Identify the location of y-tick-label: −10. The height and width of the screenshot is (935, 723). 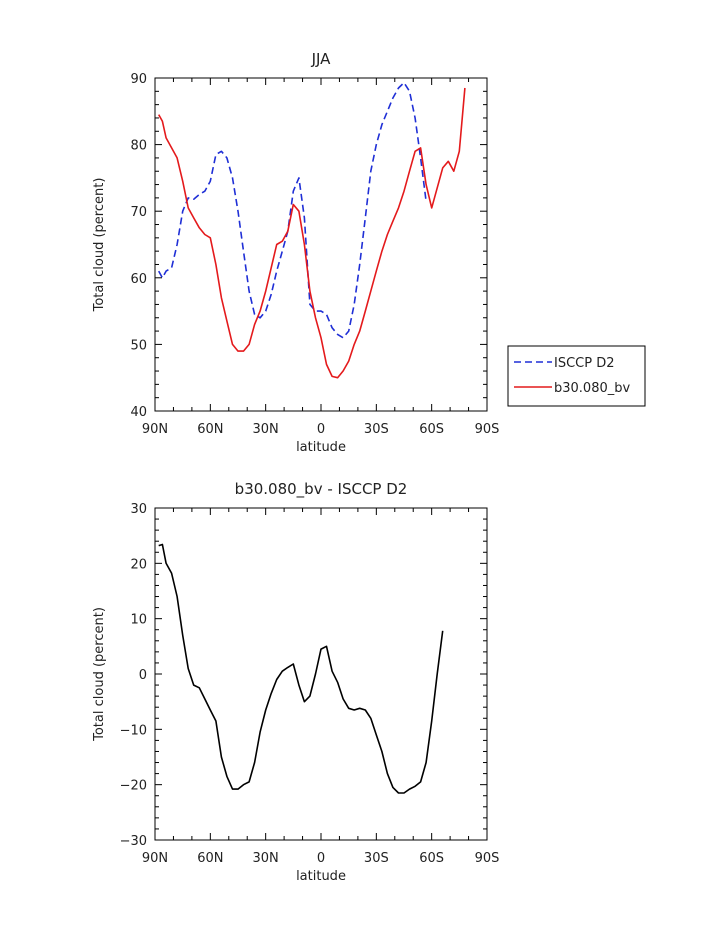
(133, 730).